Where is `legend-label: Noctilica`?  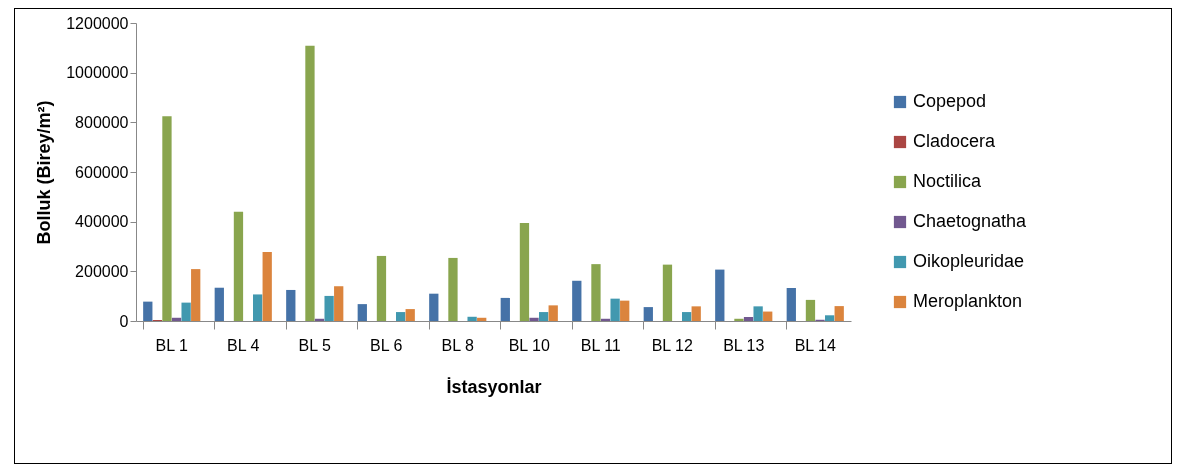
legend-label: Noctilica is located at coordinates (948, 181).